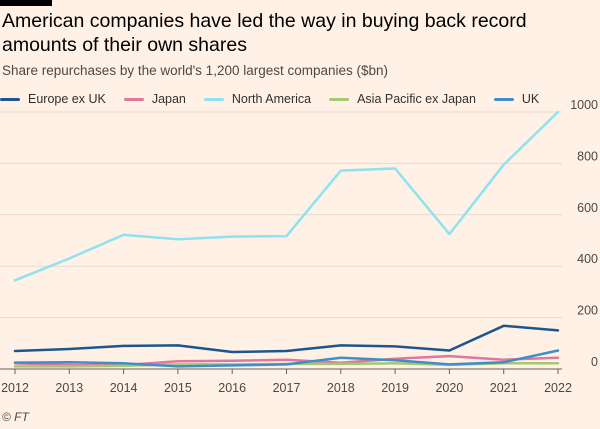  What do you see at coordinates (69, 388) in the screenshot?
I see `x-tick-label: 2013` at bounding box center [69, 388].